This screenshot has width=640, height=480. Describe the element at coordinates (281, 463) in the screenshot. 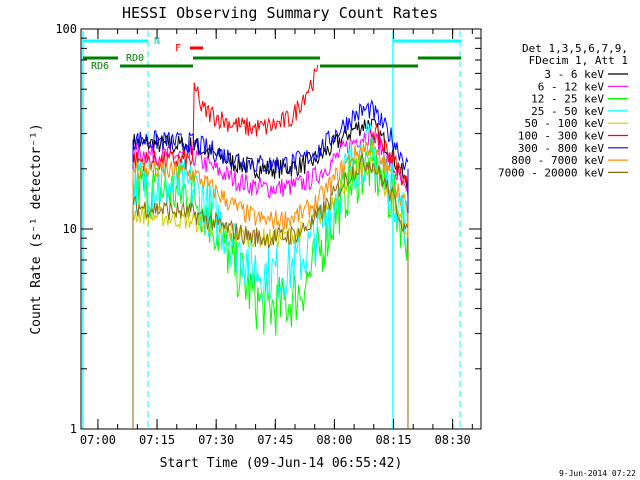

I see `x-axis-label: Start Time (09-Jun-14 06:55:42)` at that location.